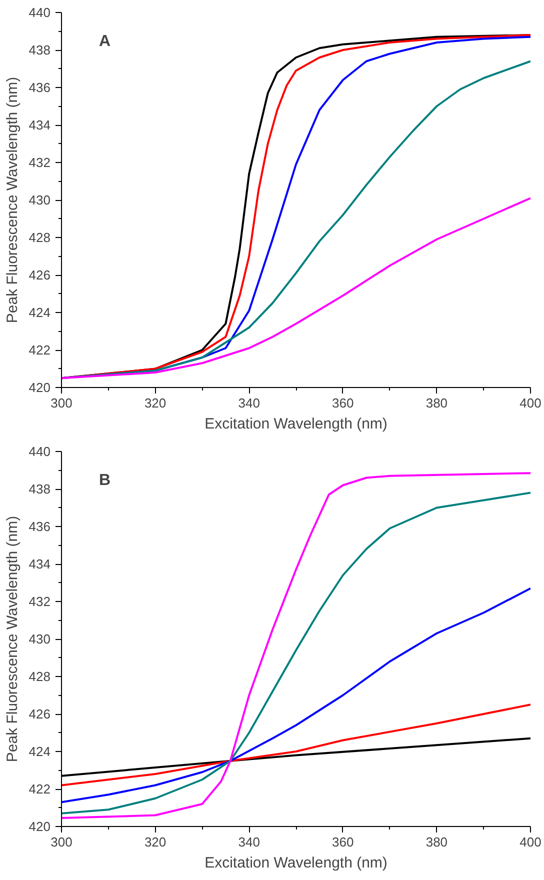 This screenshot has height=880, width=544. What do you see at coordinates (105, 41) in the screenshot?
I see `annotation: A` at bounding box center [105, 41].